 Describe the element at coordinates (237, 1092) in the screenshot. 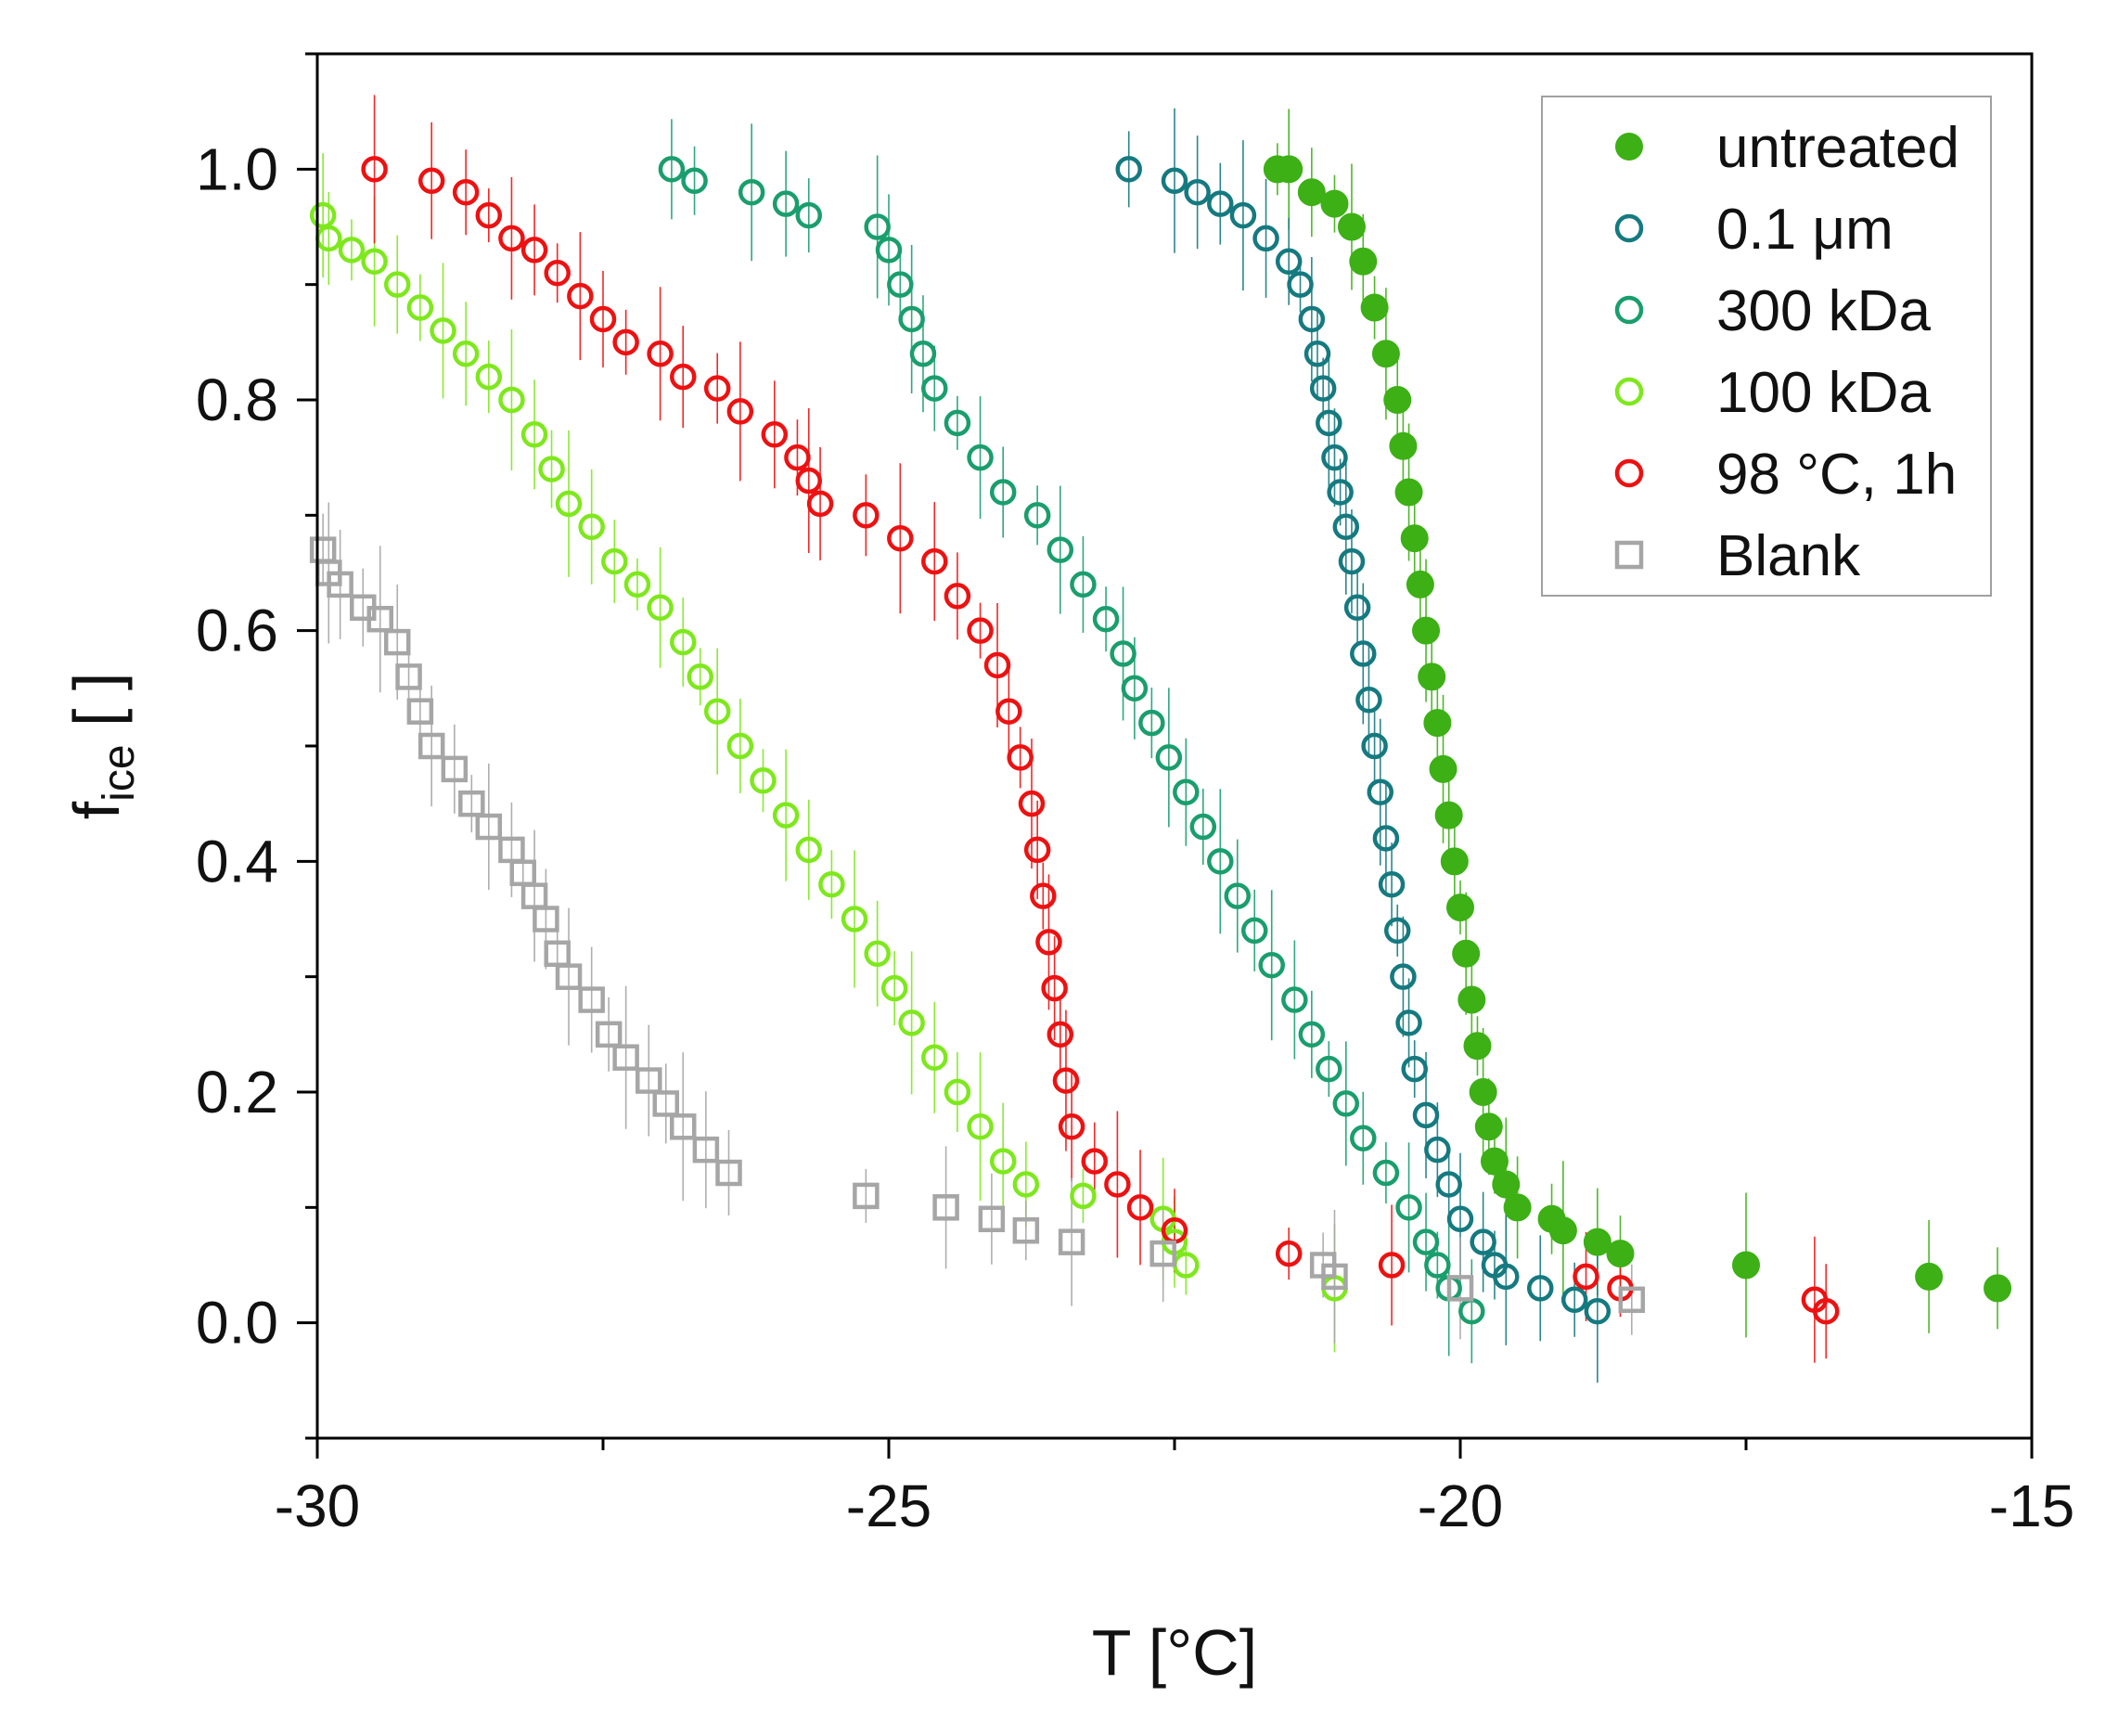

I see `y-tick-label: 0.2` at that location.